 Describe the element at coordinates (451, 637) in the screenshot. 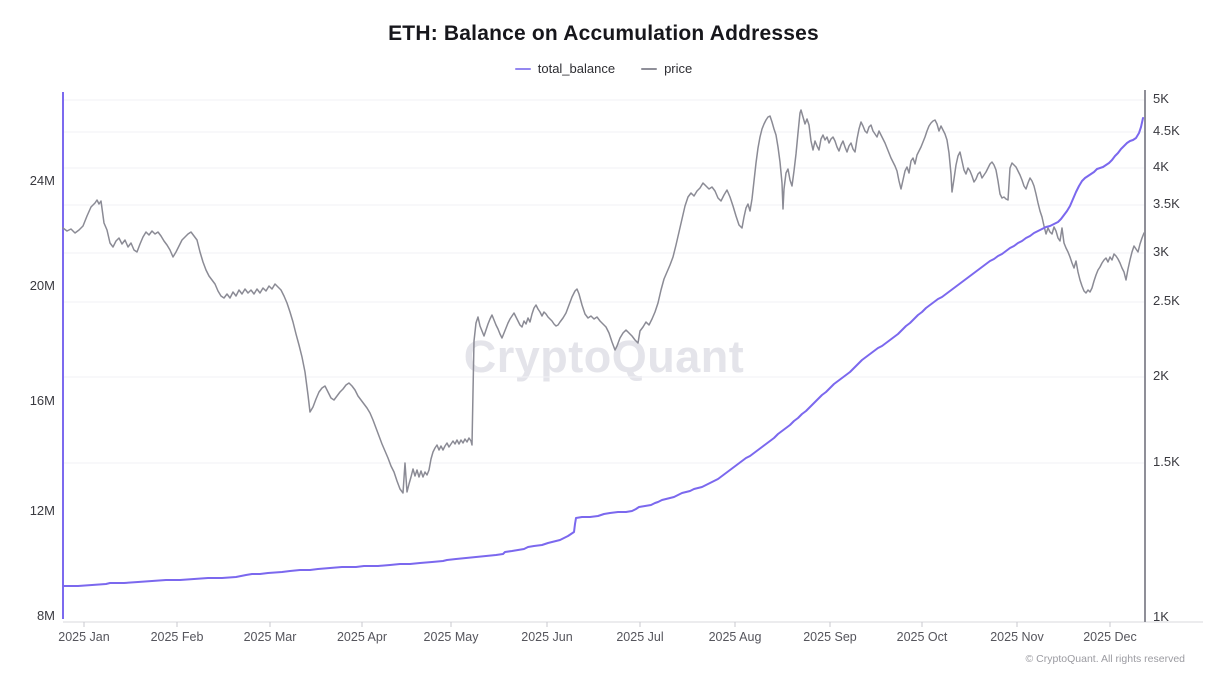

I see `x-axis-label: 2025 May` at that location.